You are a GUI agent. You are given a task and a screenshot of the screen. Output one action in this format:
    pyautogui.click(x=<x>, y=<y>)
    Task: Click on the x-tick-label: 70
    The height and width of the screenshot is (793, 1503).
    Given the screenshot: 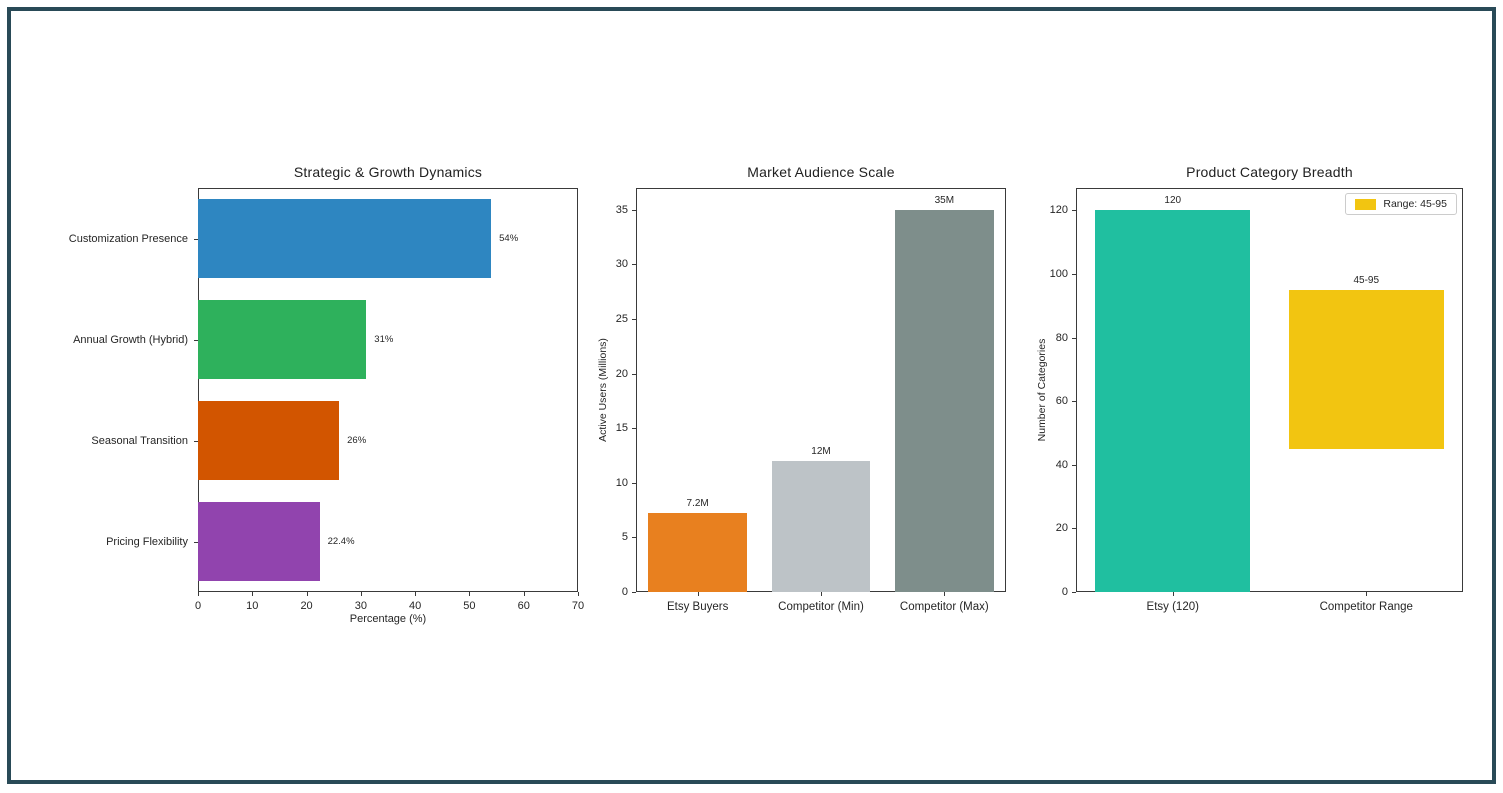 What is the action you would take?
    pyautogui.click(x=578, y=606)
    